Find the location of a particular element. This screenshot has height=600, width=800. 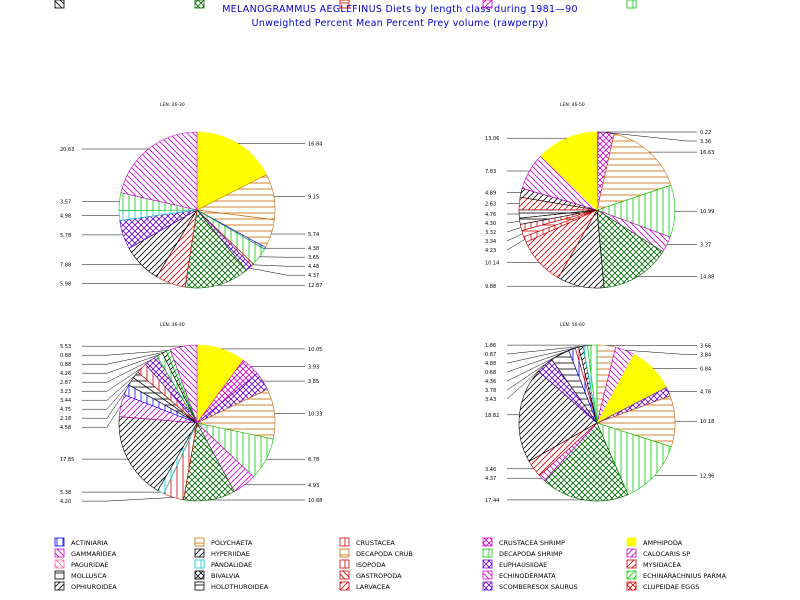

legend-item: CRUSTACEA is located at coordinates (367, 542).